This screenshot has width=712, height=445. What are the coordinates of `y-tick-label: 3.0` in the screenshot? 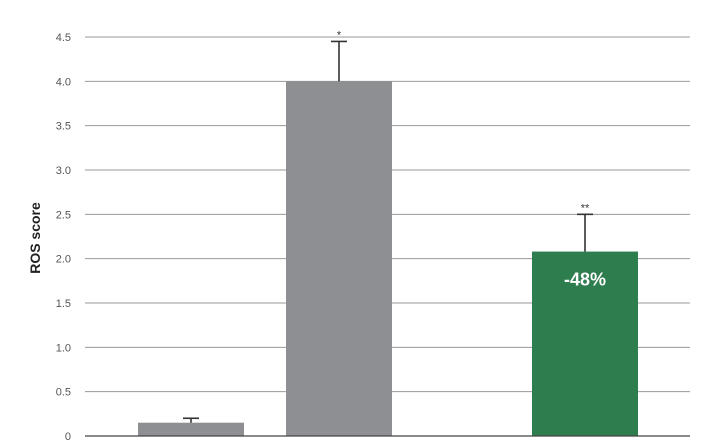 It's located at (63, 171).